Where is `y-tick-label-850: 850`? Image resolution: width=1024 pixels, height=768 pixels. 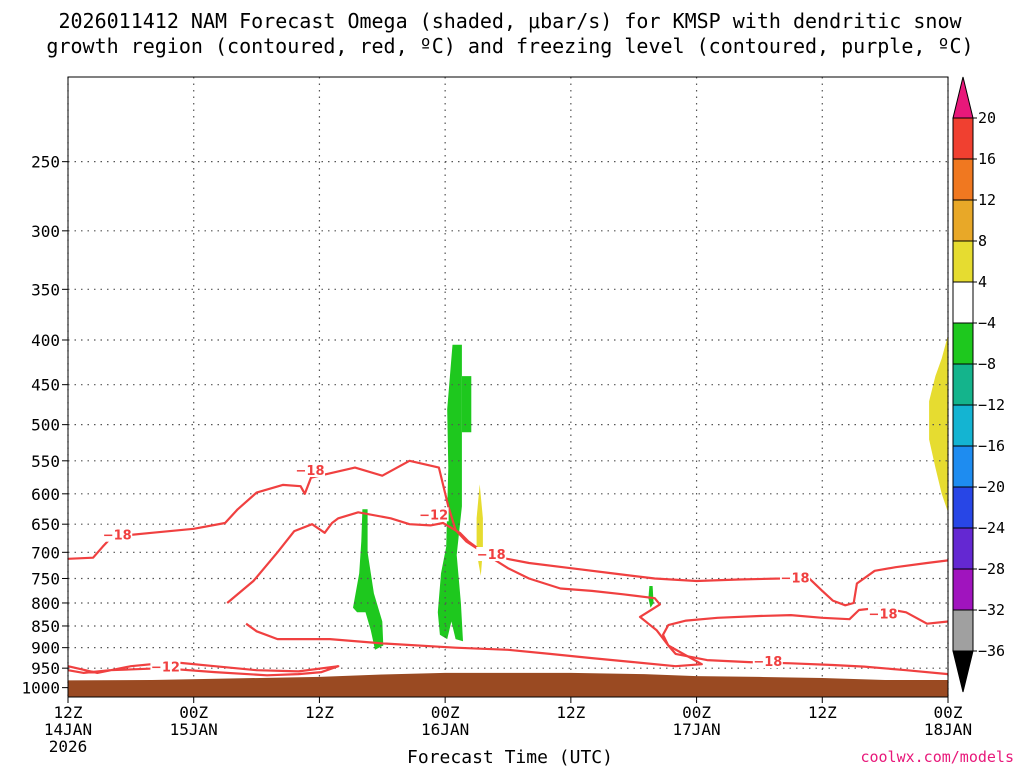 y-tick-label-850: 850 is located at coordinates (45, 626).